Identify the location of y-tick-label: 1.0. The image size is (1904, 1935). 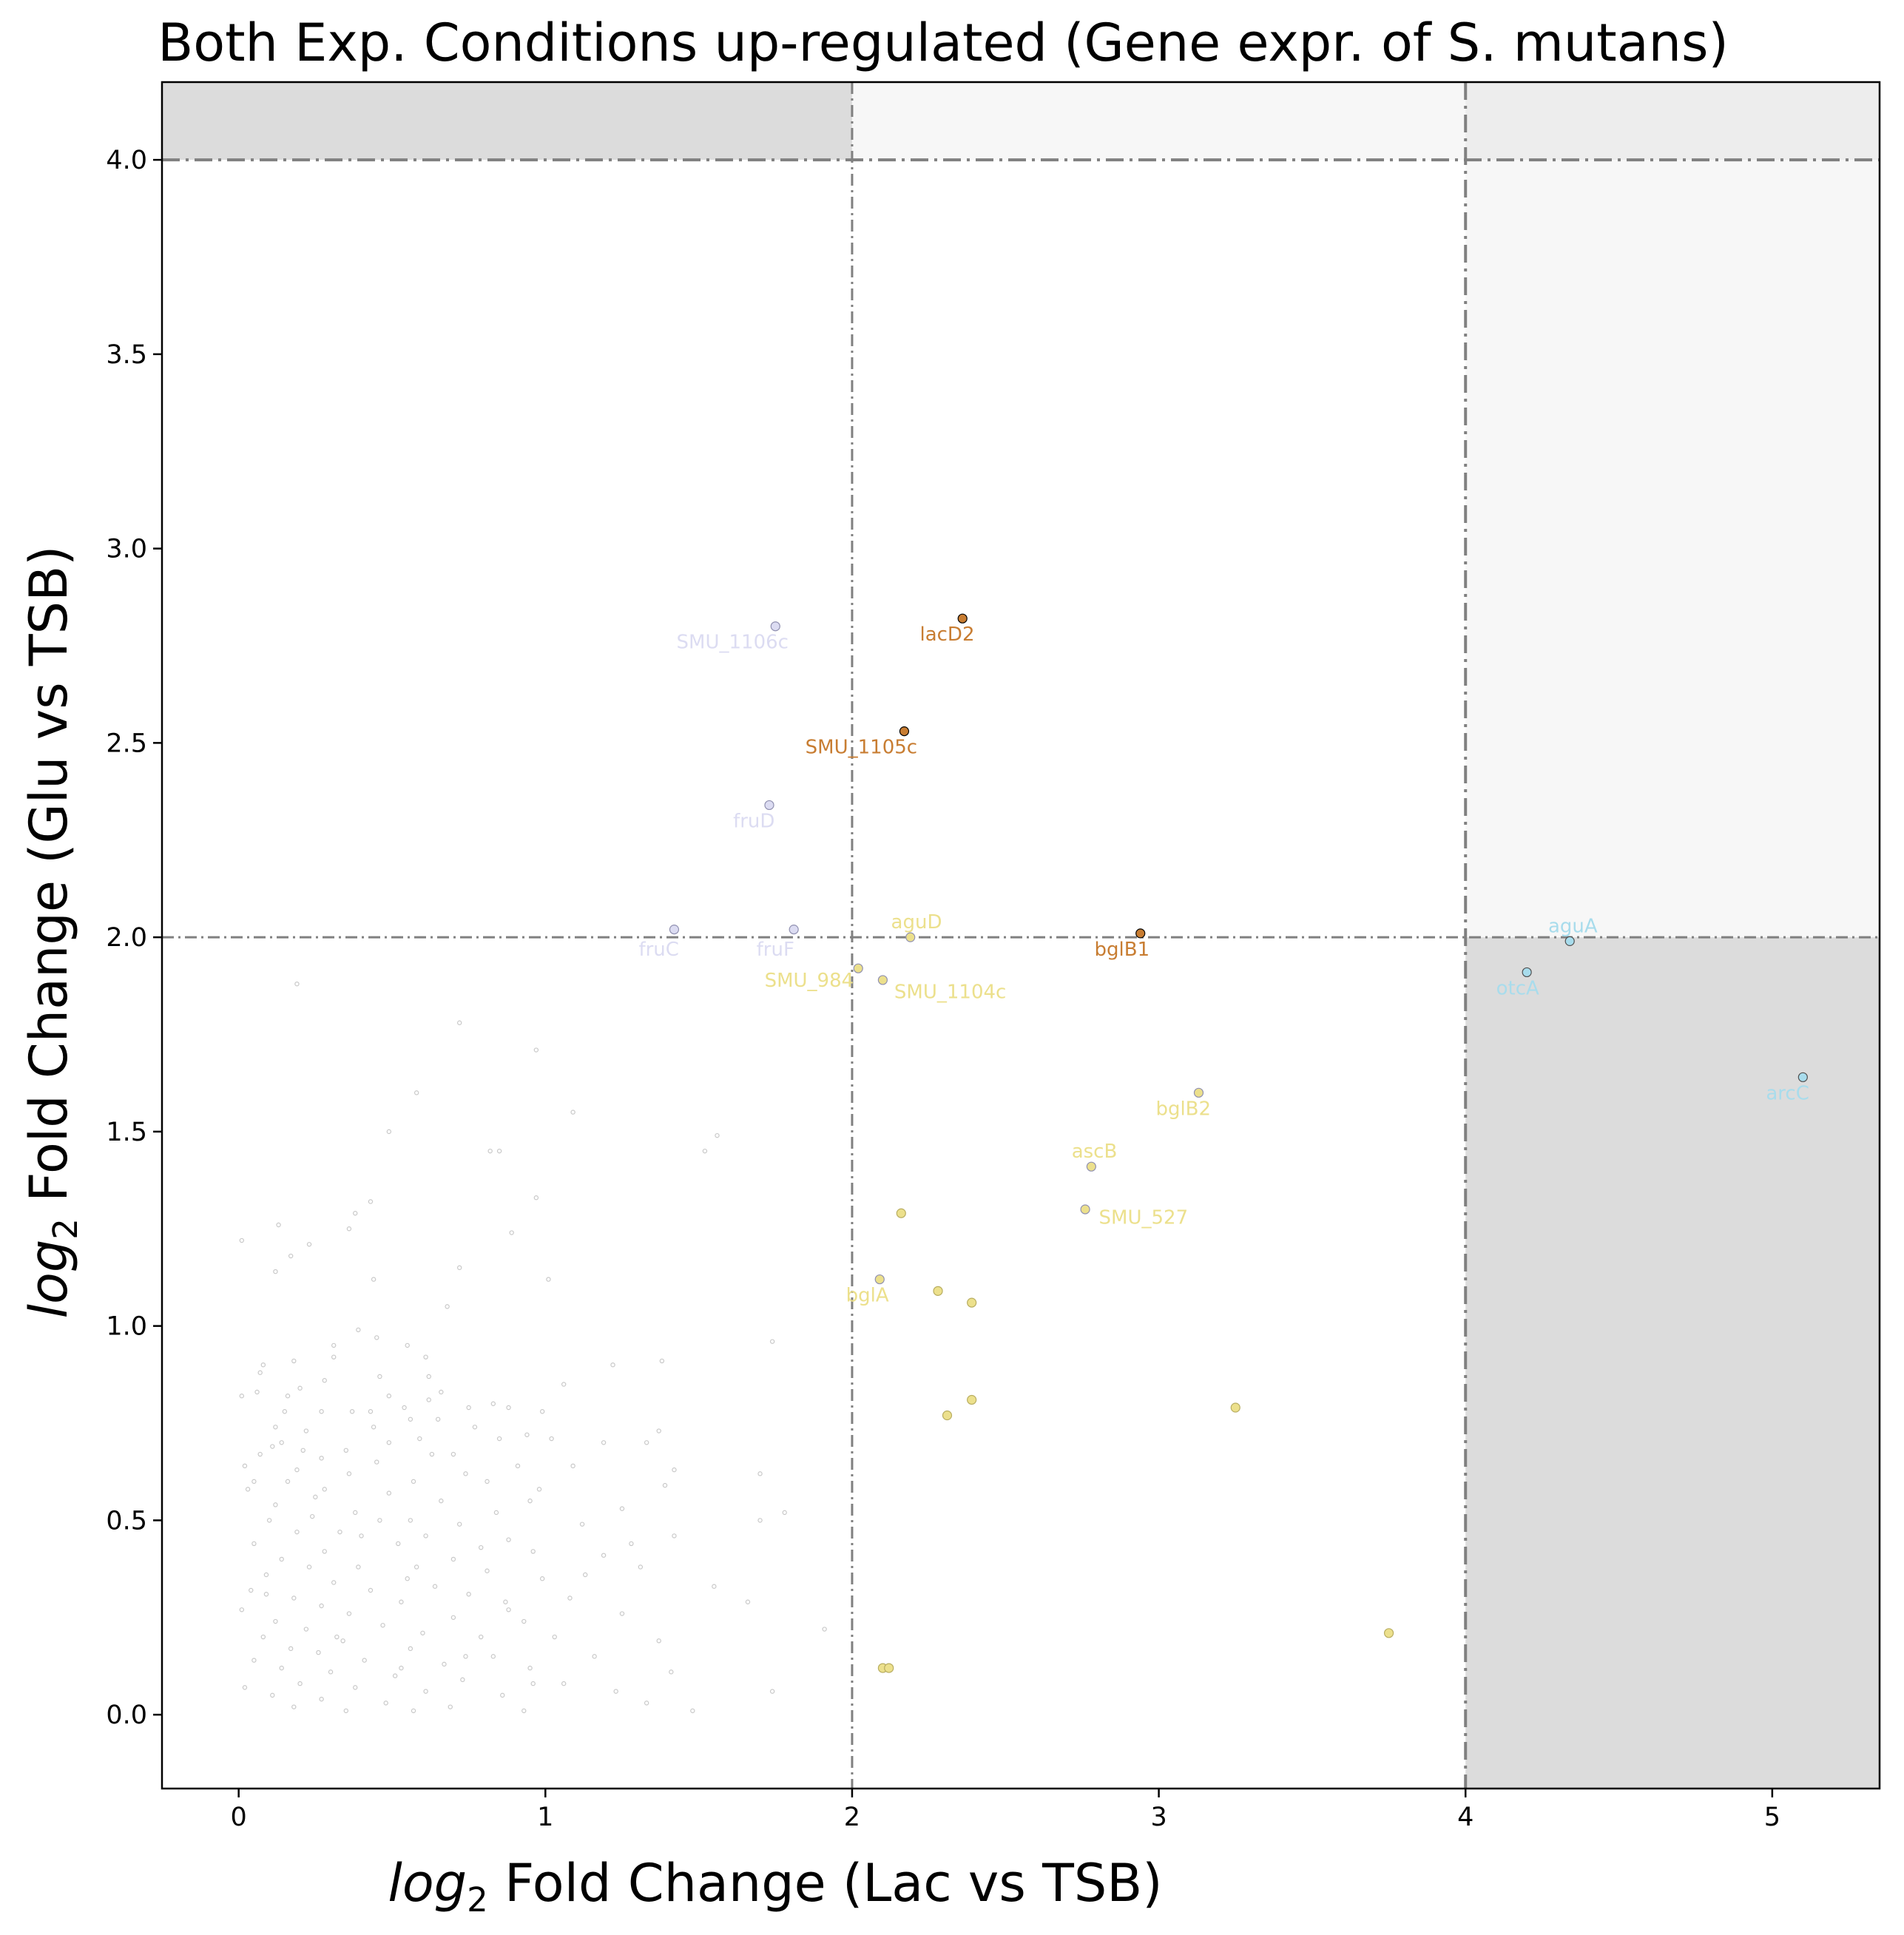
(126, 1327).